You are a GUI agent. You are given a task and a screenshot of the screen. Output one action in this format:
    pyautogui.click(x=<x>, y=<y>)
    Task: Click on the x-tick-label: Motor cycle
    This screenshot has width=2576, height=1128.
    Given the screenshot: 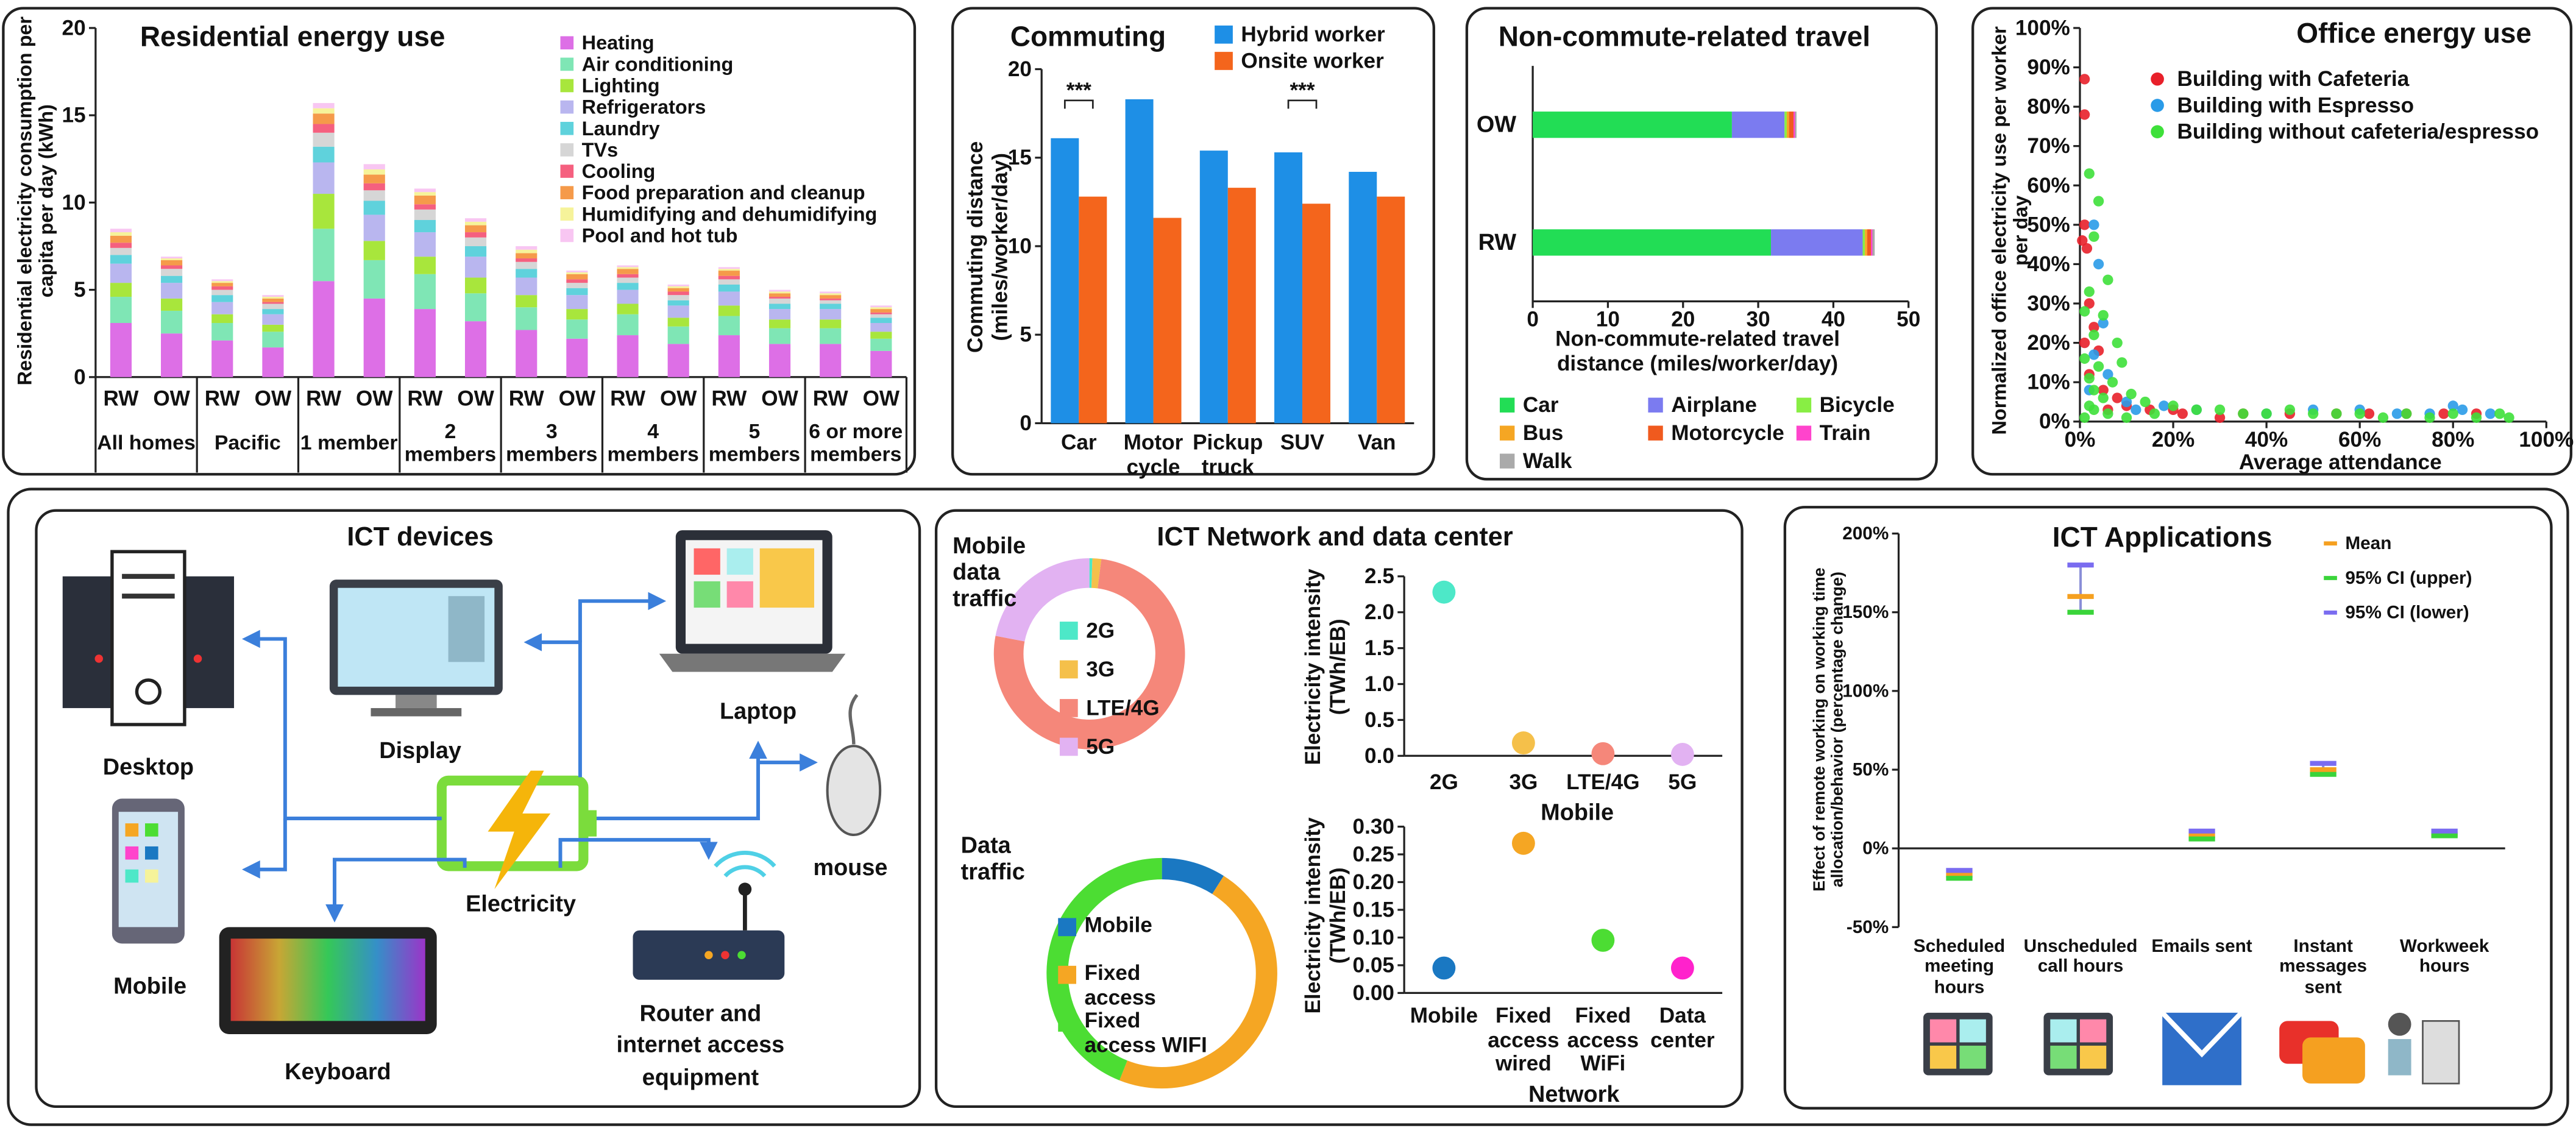 What is the action you would take?
    pyautogui.click(x=1153, y=455)
    